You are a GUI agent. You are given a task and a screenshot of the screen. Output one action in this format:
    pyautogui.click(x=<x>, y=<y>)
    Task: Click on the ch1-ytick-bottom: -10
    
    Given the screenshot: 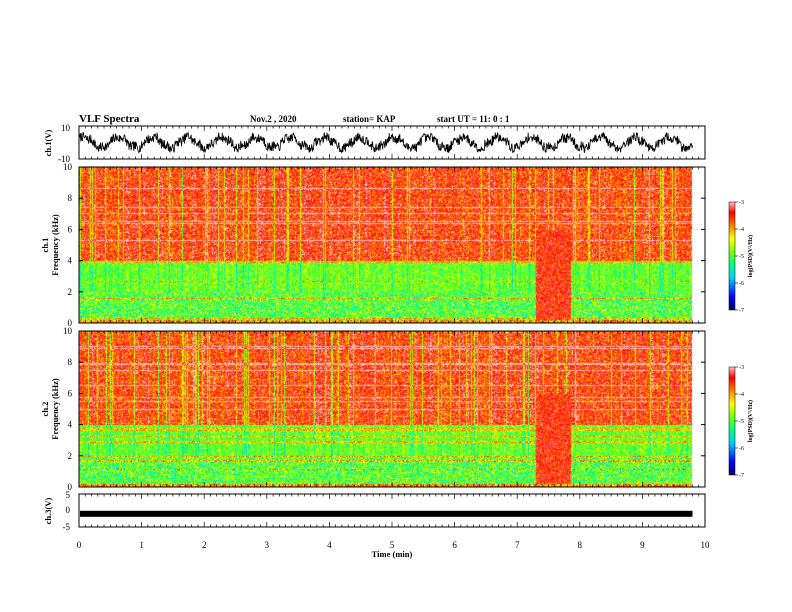 What is the action you would take?
    pyautogui.click(x=64, y=159)
    